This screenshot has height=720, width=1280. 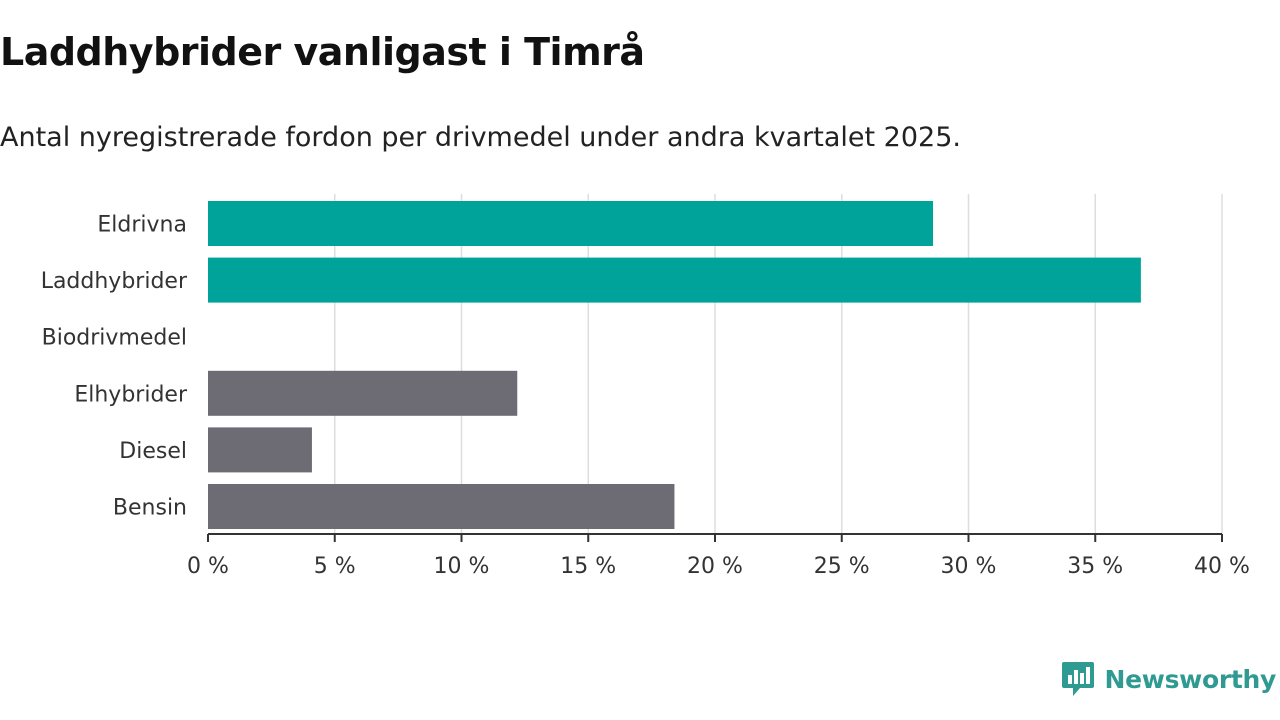 What do you see at coordinates (1077, 679) in the screenshot?
I see `bar-chart-logo-icon` at bounding box center [1077, 679].